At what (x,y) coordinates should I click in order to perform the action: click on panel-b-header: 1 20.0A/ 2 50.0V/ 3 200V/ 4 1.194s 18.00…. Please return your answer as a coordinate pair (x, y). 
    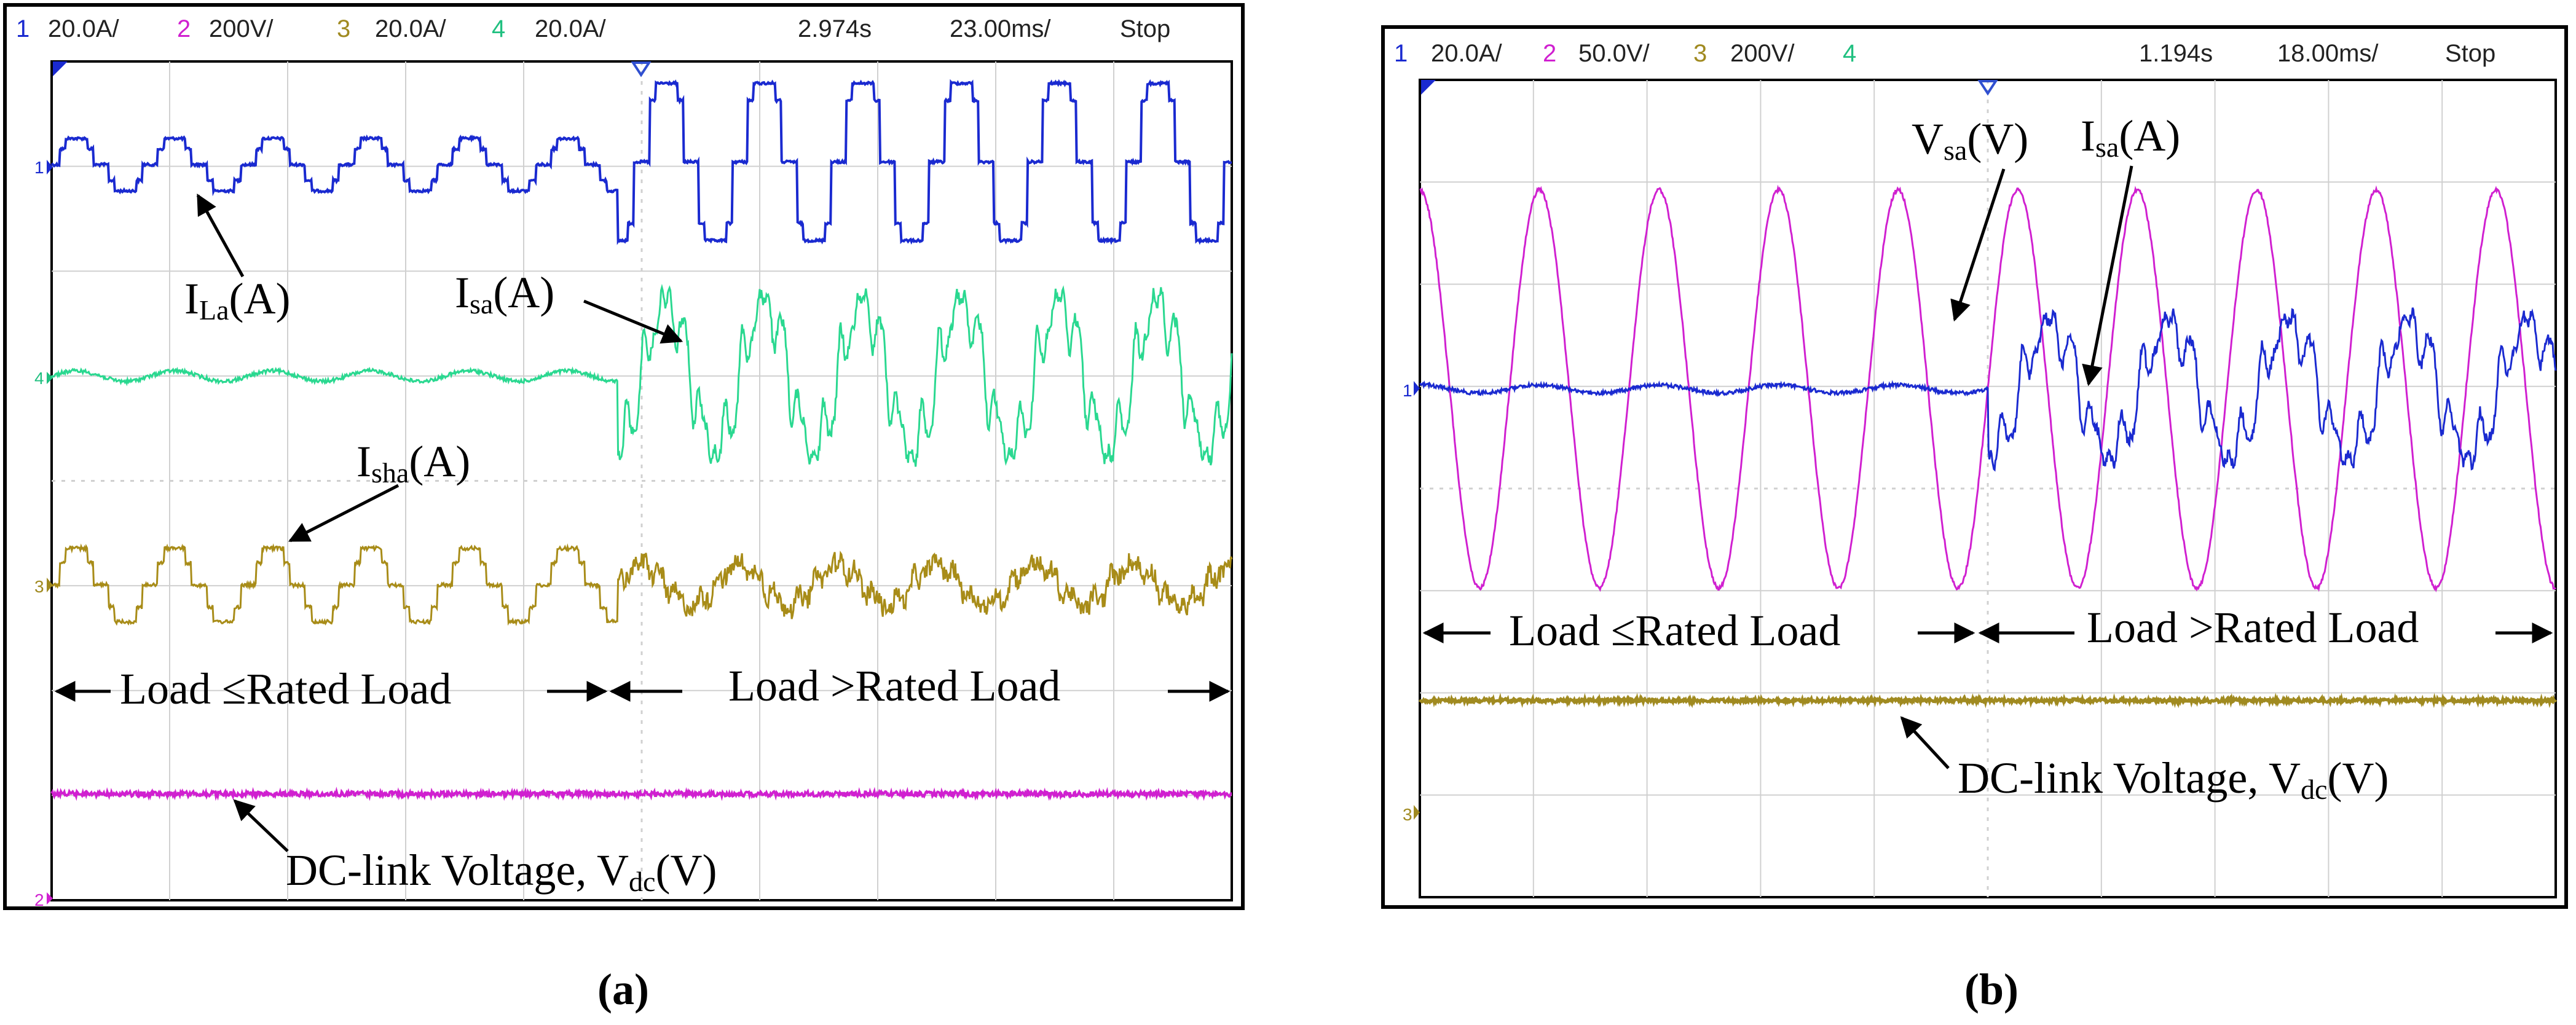
    Looking at the image, I should click on (1945, 53).